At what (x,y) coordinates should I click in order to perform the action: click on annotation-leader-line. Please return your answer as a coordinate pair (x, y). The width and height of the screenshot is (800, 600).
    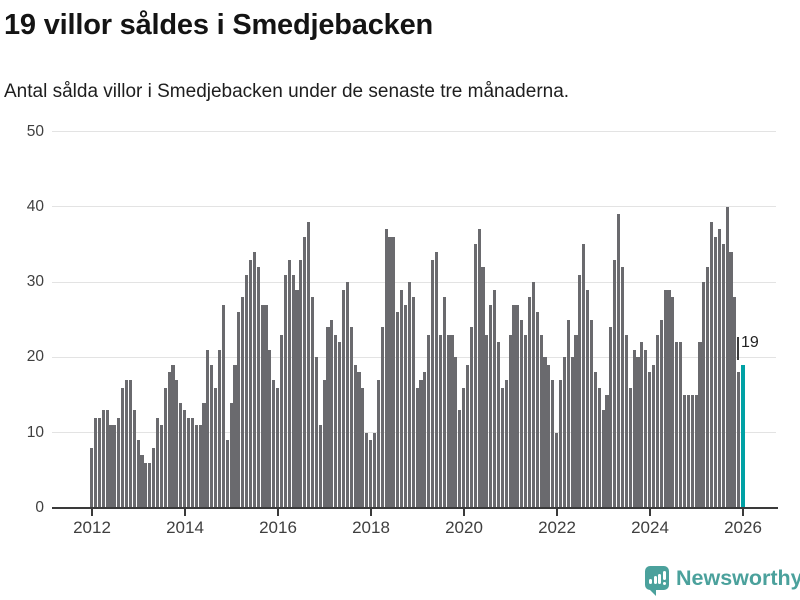
    Looking at the image, I should click on (738, 348).